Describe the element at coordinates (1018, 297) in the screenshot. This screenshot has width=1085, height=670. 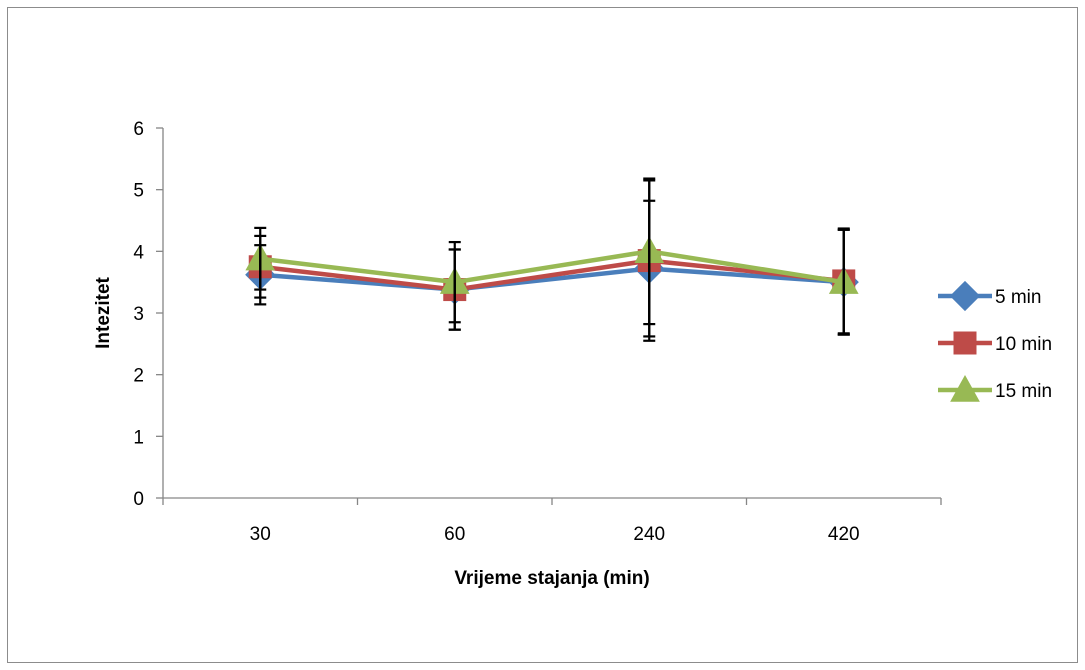
I see `legend-label: 5 min` at that location.